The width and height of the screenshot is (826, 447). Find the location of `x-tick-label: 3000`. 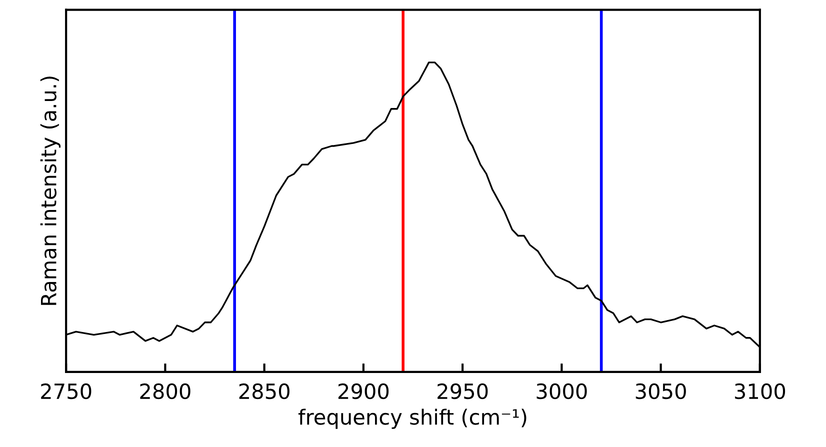

x-tick-label: 3000 is located at coordinates (561, 391).